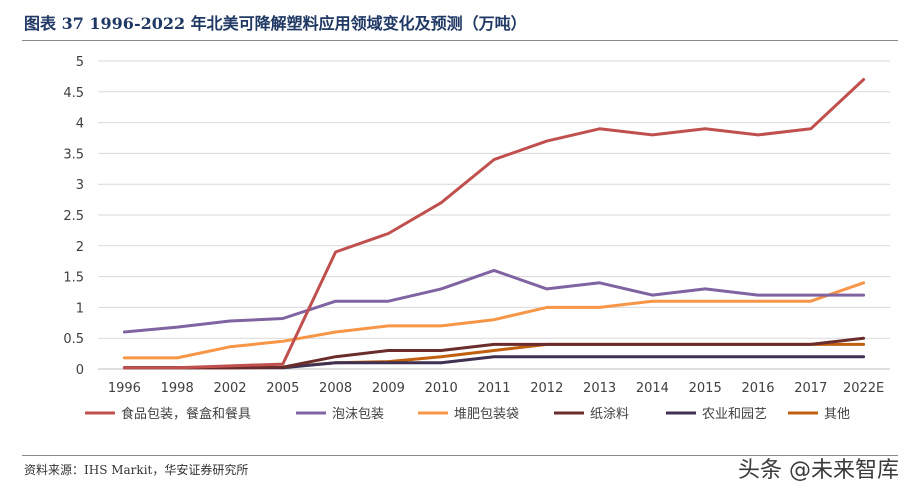 This screenshot has height=490, width=919. I want to click on x-tick-label: 2011, so click(493, 388).